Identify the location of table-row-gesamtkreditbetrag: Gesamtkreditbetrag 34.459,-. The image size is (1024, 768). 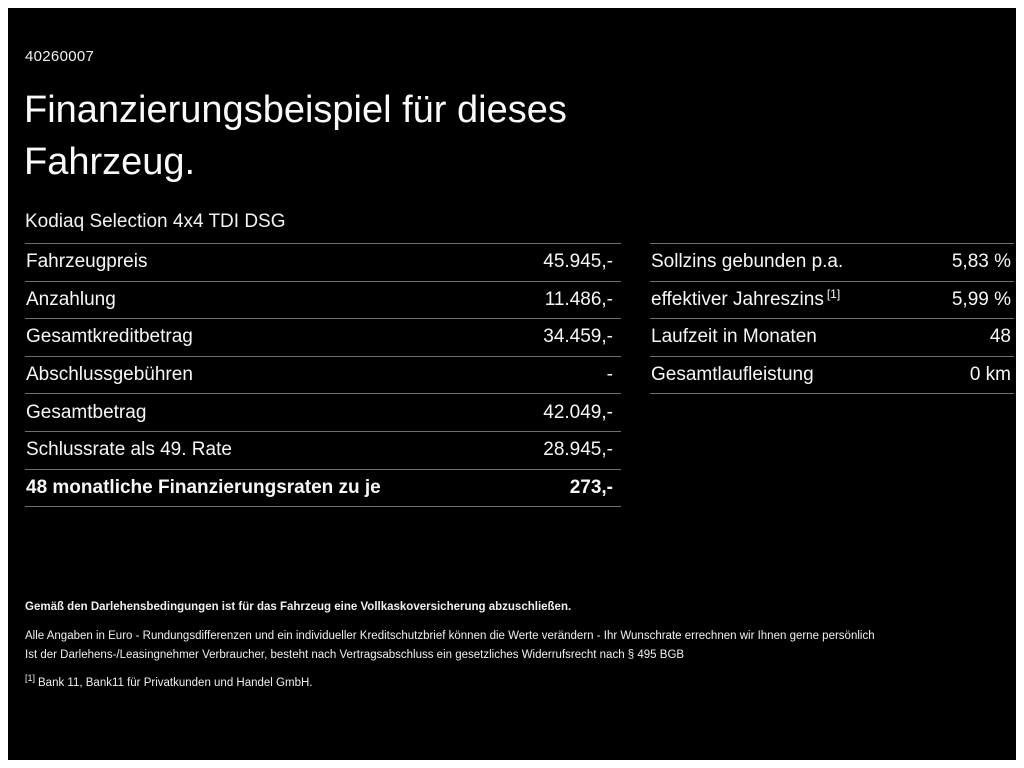
(323, 337).